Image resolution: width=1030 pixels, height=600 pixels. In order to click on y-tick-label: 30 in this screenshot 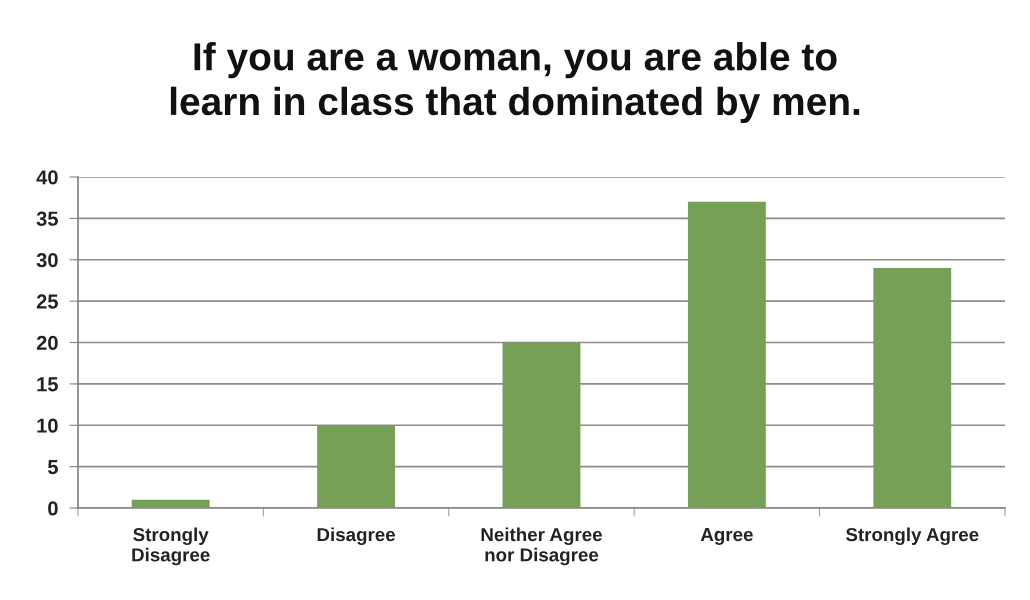, I will do `click(47, 260)`.